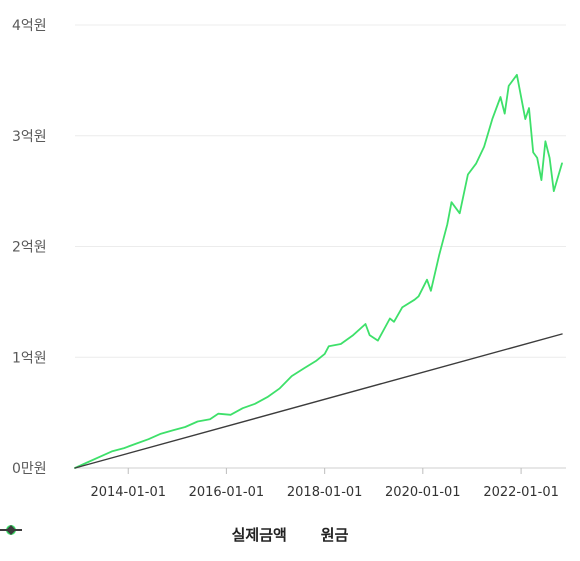 The image size is (580, 561). Describe the element at coordinates (259, 535) in the screenshot. I see `legend-label-series-0: 실제금액` at that location.